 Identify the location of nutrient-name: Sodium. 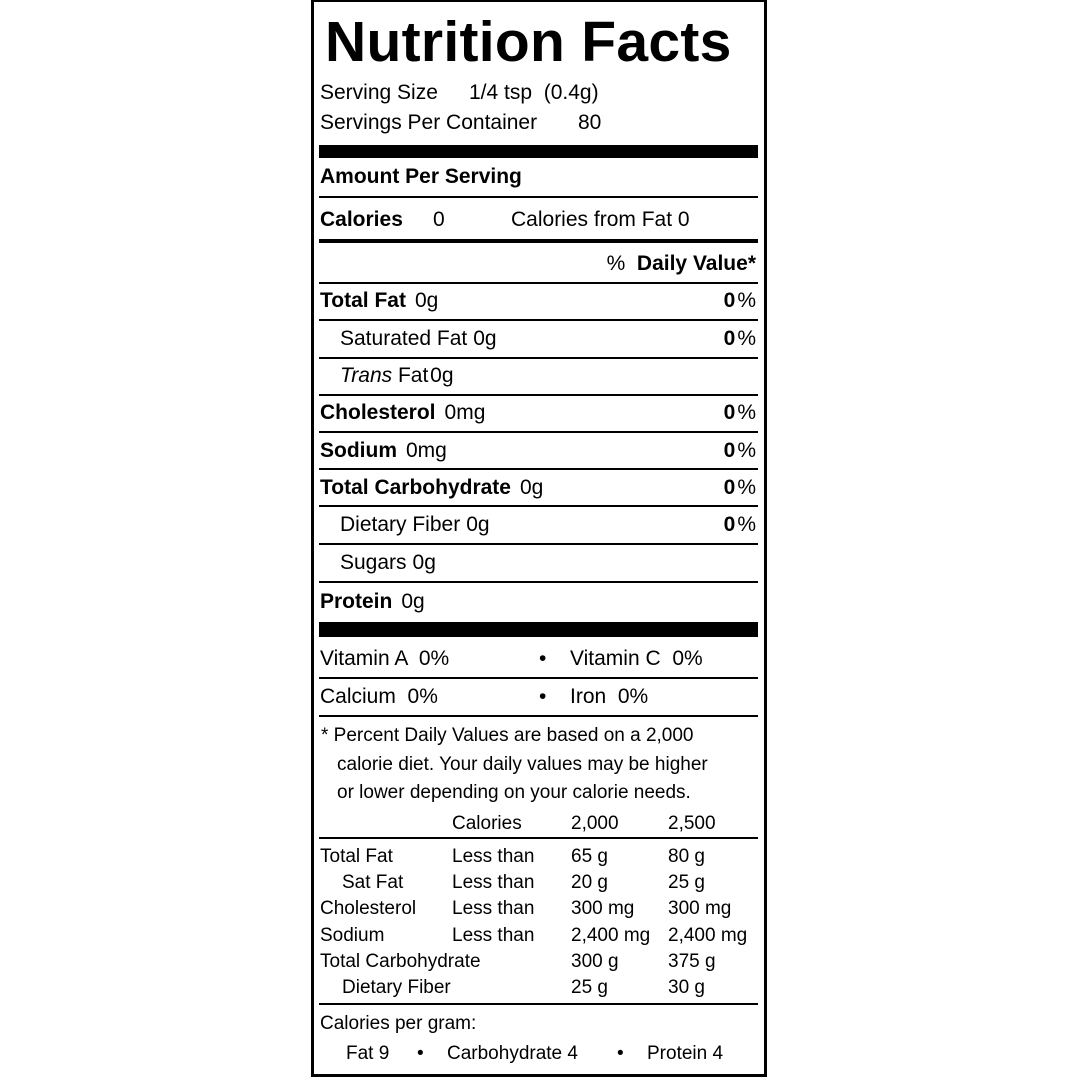
(358, 450).